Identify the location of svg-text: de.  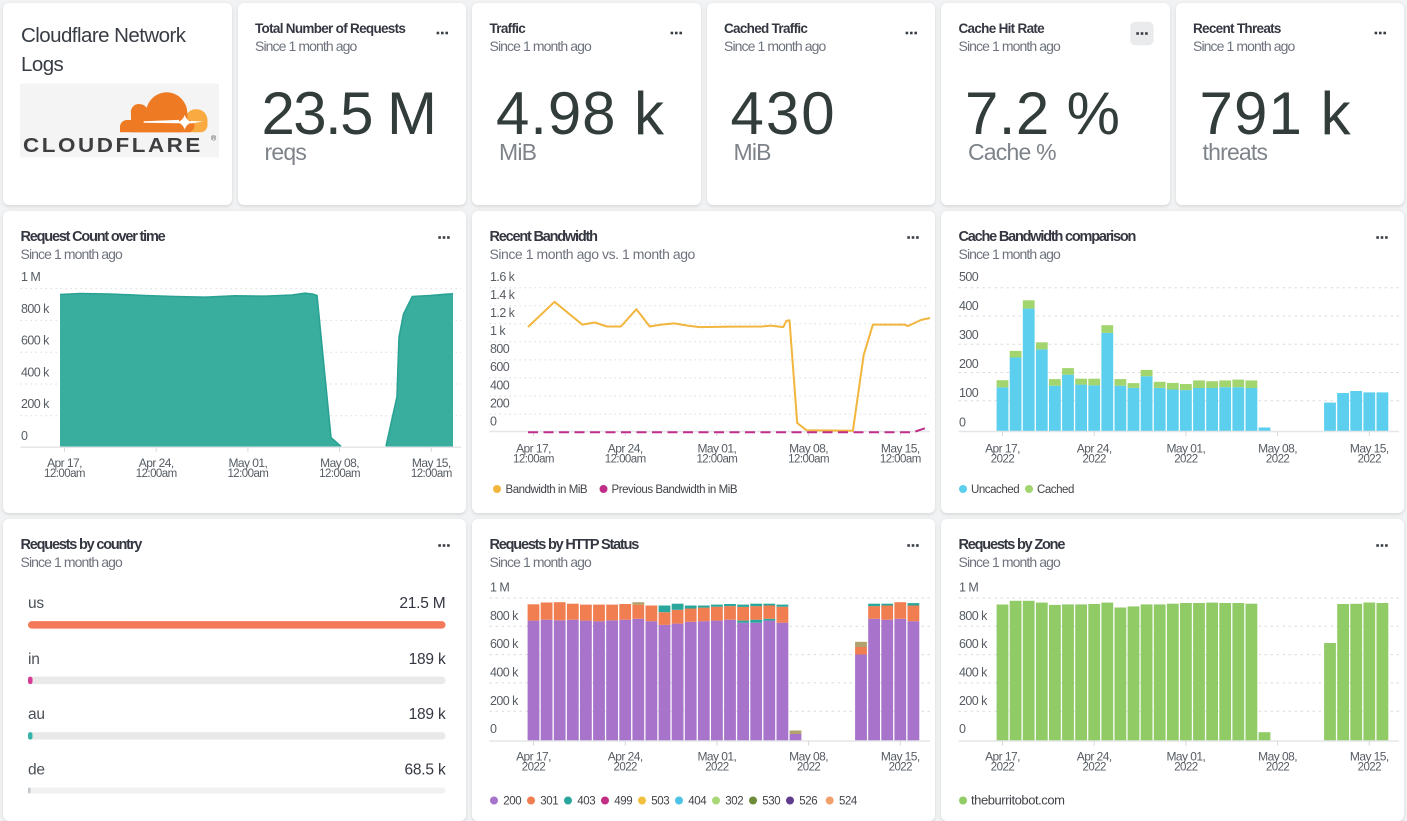
(36, 770).